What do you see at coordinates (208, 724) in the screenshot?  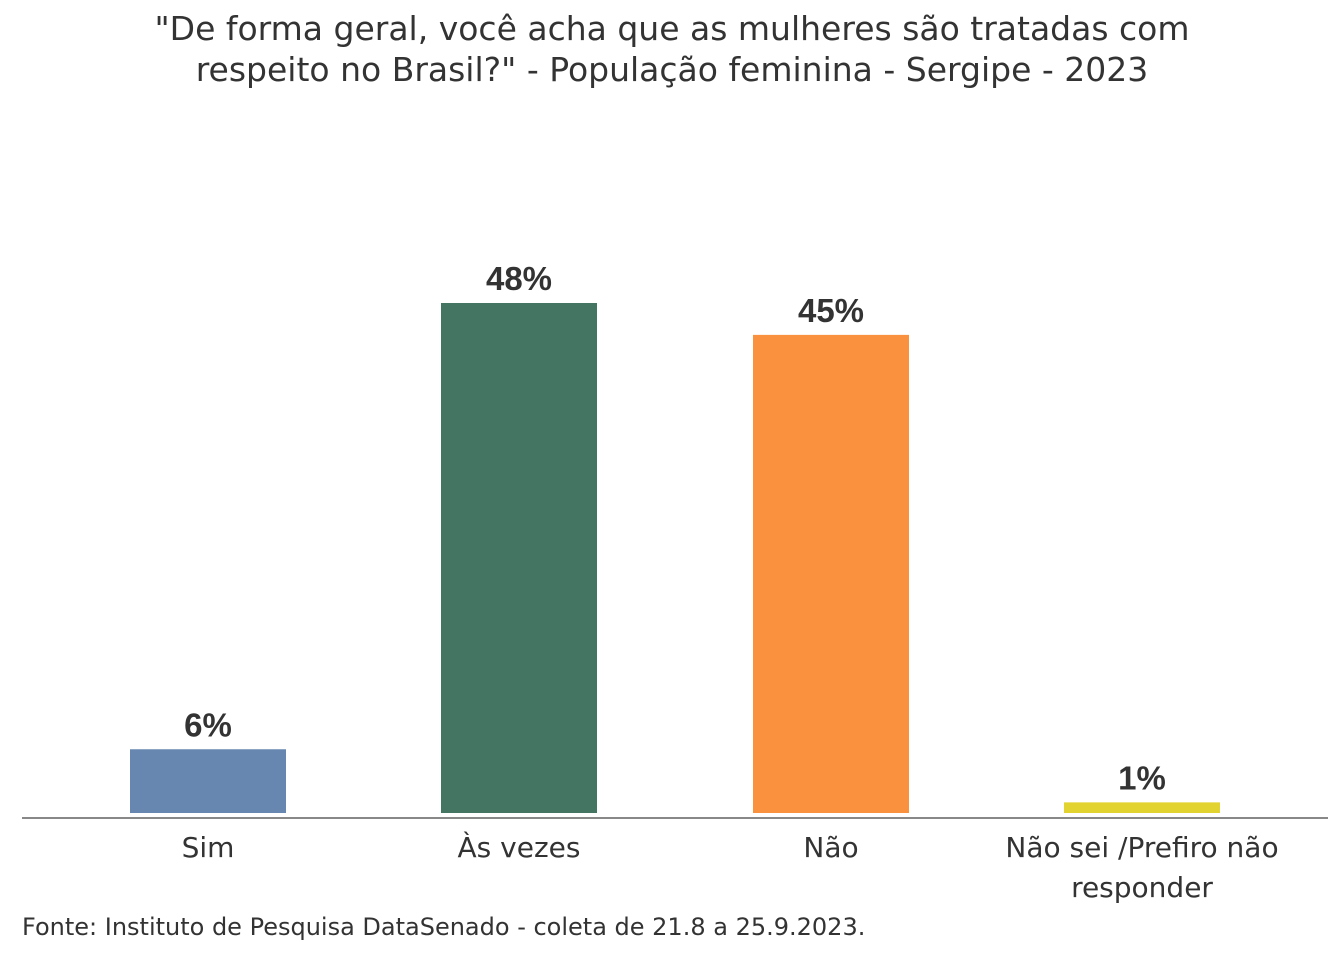 I see `value-label-sim: 6%` at bounding box center [208, 724].